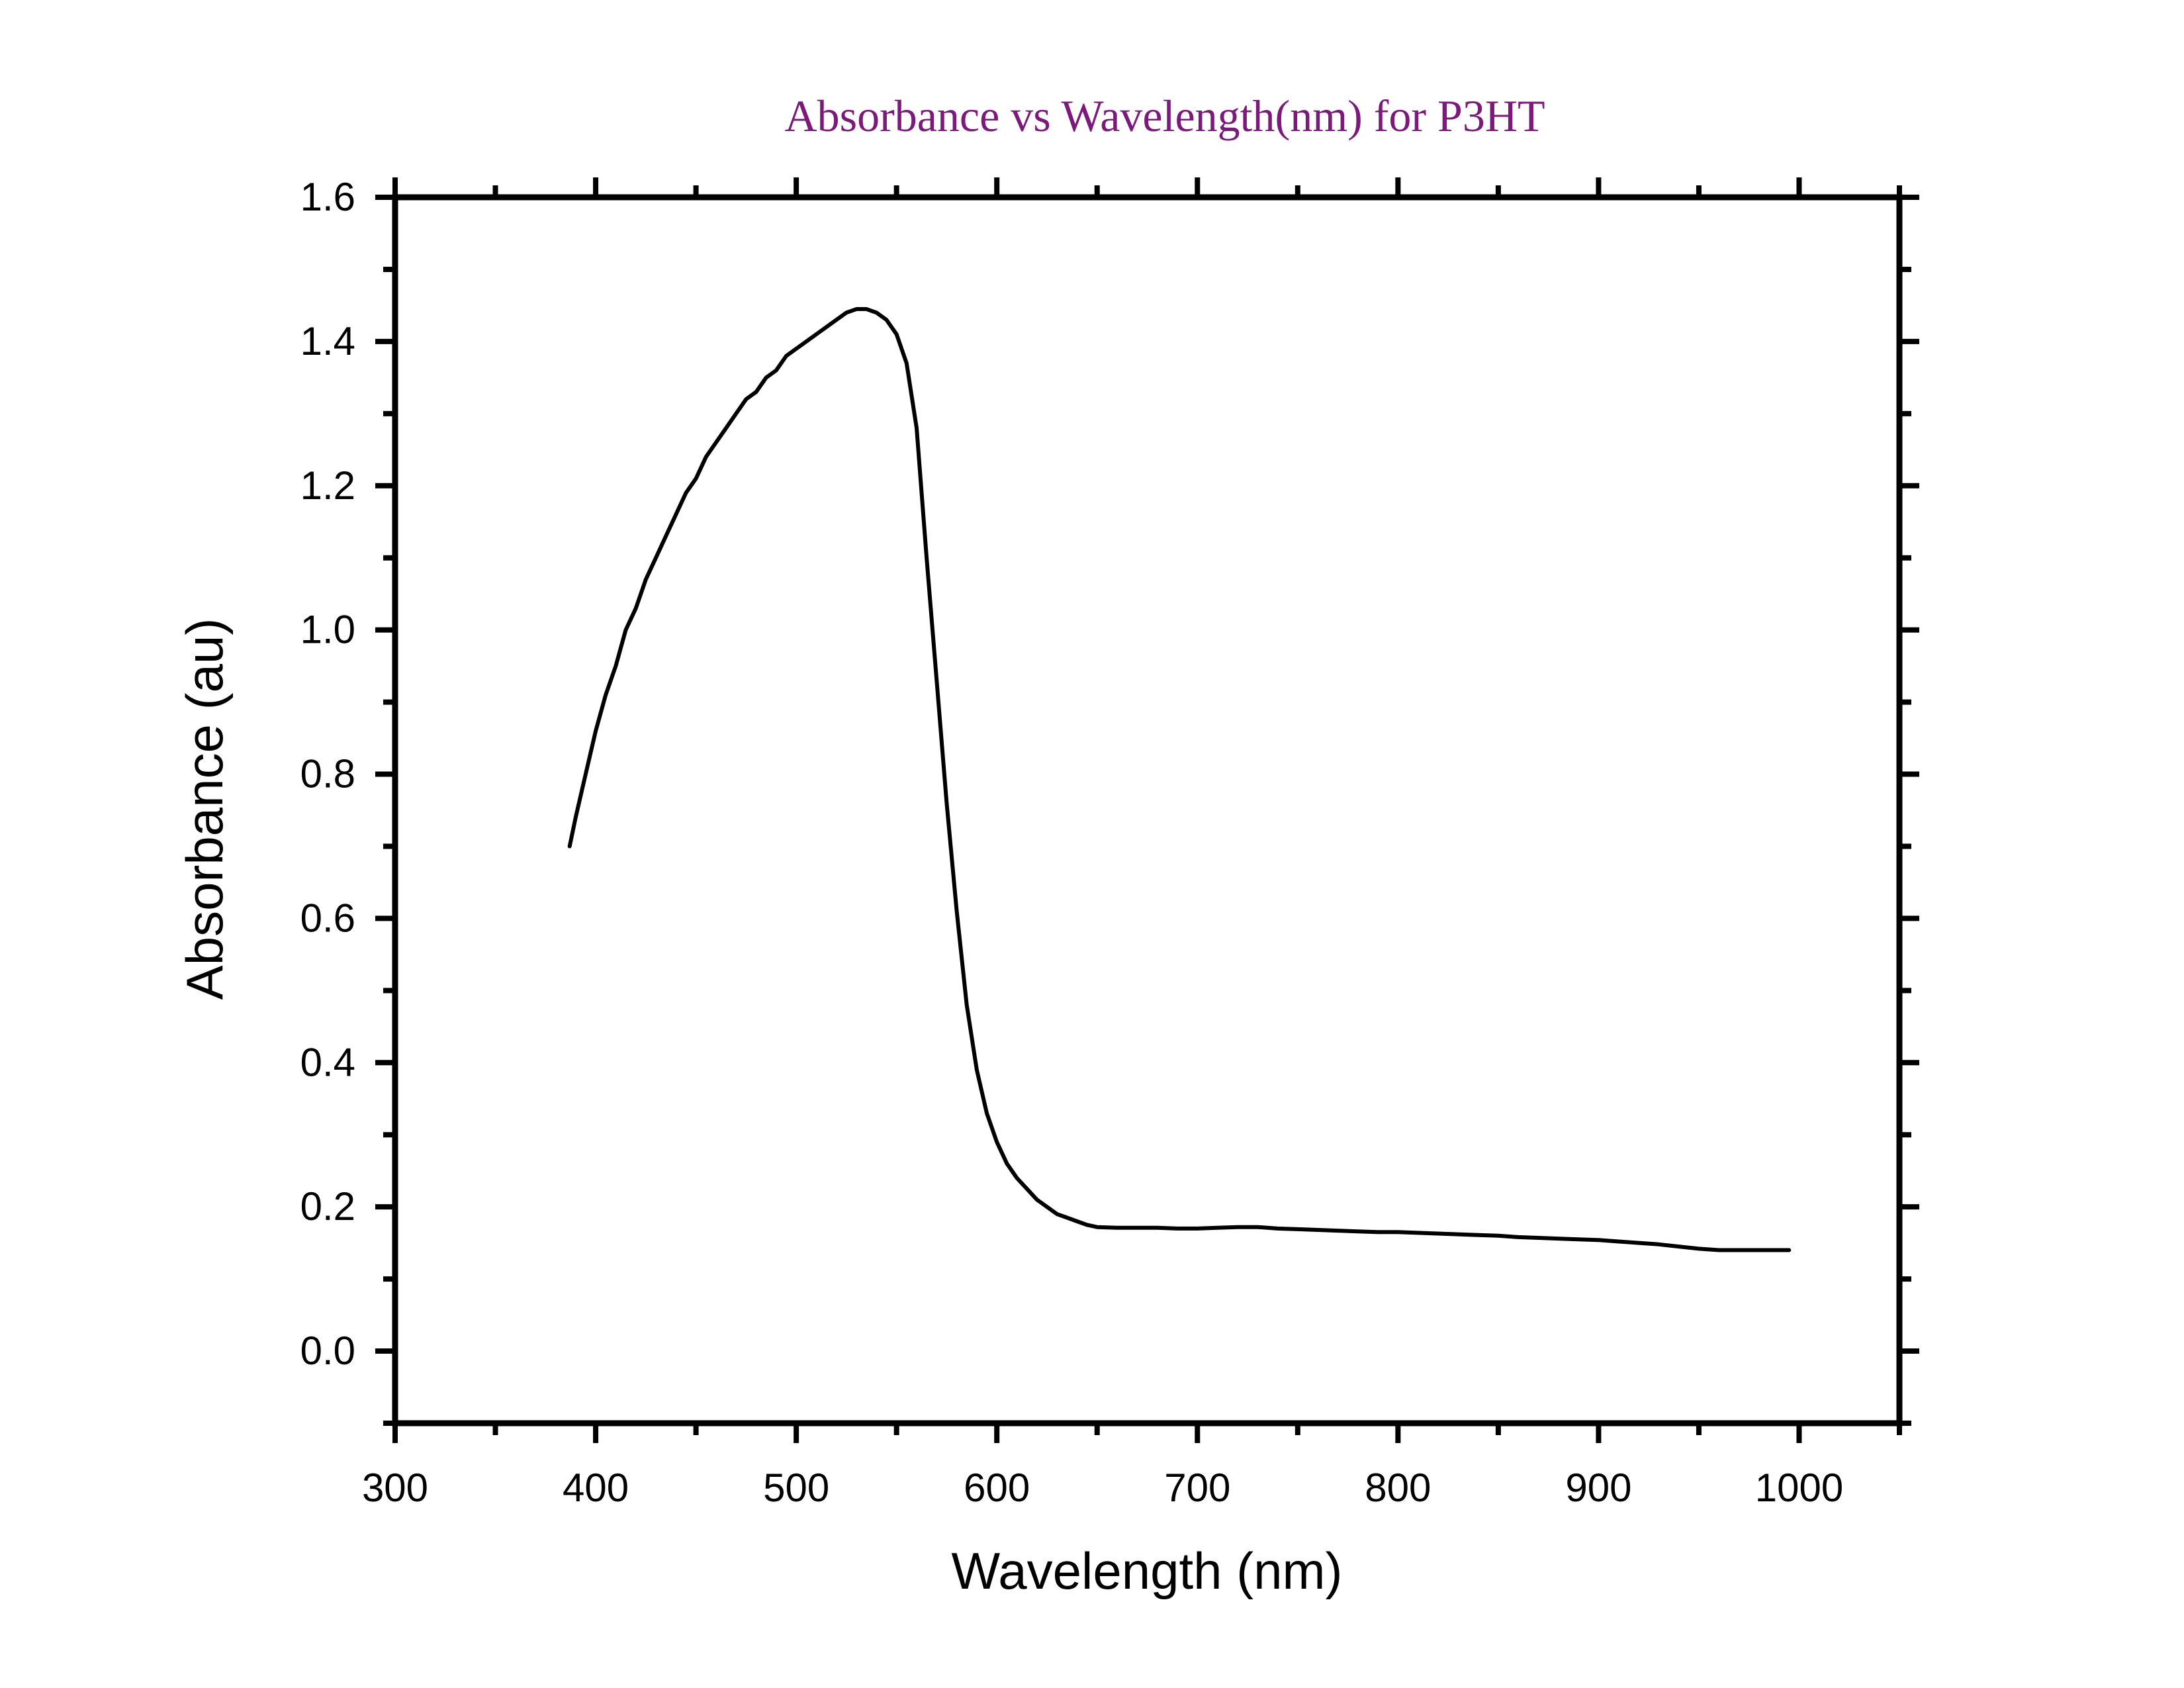 This screenshot has width=2184, height=1688. What do you see at coordinates (327, 341) in the screenshot?
I see `y-tick-label: 1.4` at bounding box center [327, 341].